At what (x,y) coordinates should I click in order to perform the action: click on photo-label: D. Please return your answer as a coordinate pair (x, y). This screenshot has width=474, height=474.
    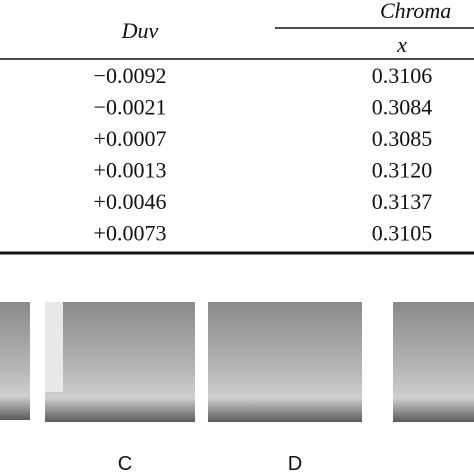
    Looking at the image, I should click on (295, 463).